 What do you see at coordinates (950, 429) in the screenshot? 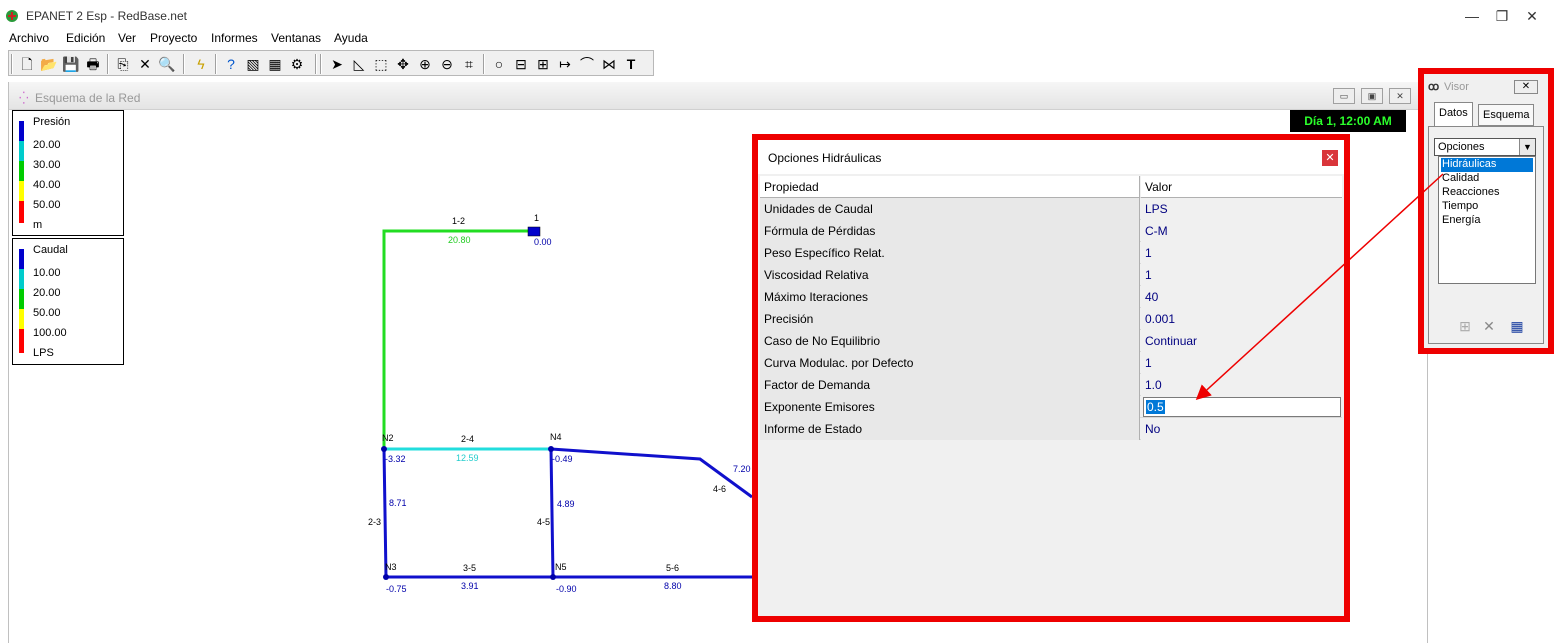
I see `property-name: Informe de Estado` at bounding box center [950, 429].